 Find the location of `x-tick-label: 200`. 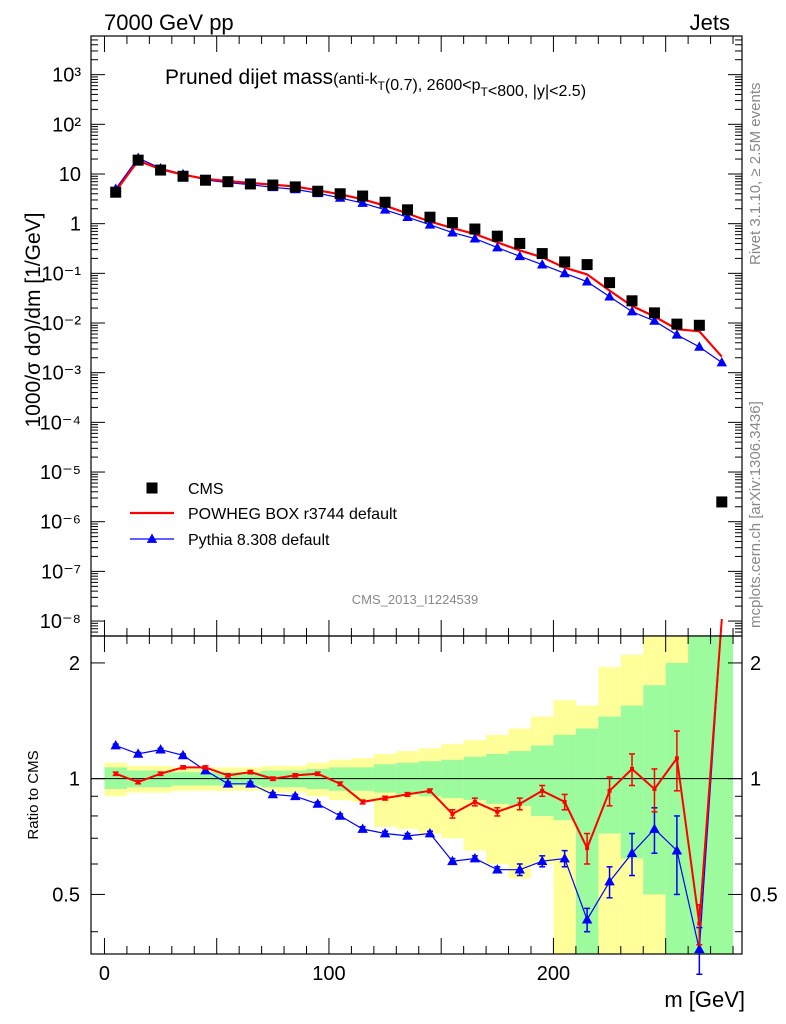

x-tick-label: 200 is located at coordinates (553, 974).